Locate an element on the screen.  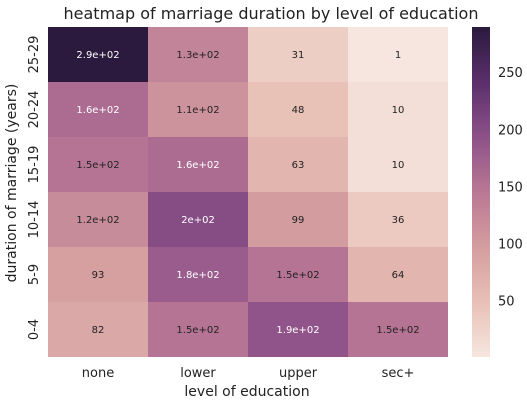
cell-label: 82 is located at coordinates (98, 330).